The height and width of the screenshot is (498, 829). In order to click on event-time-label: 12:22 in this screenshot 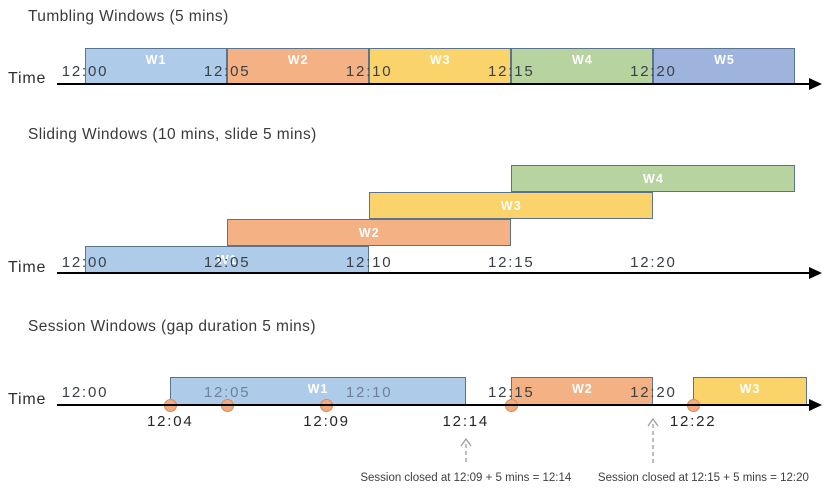, I will do `click(693, 421)`.